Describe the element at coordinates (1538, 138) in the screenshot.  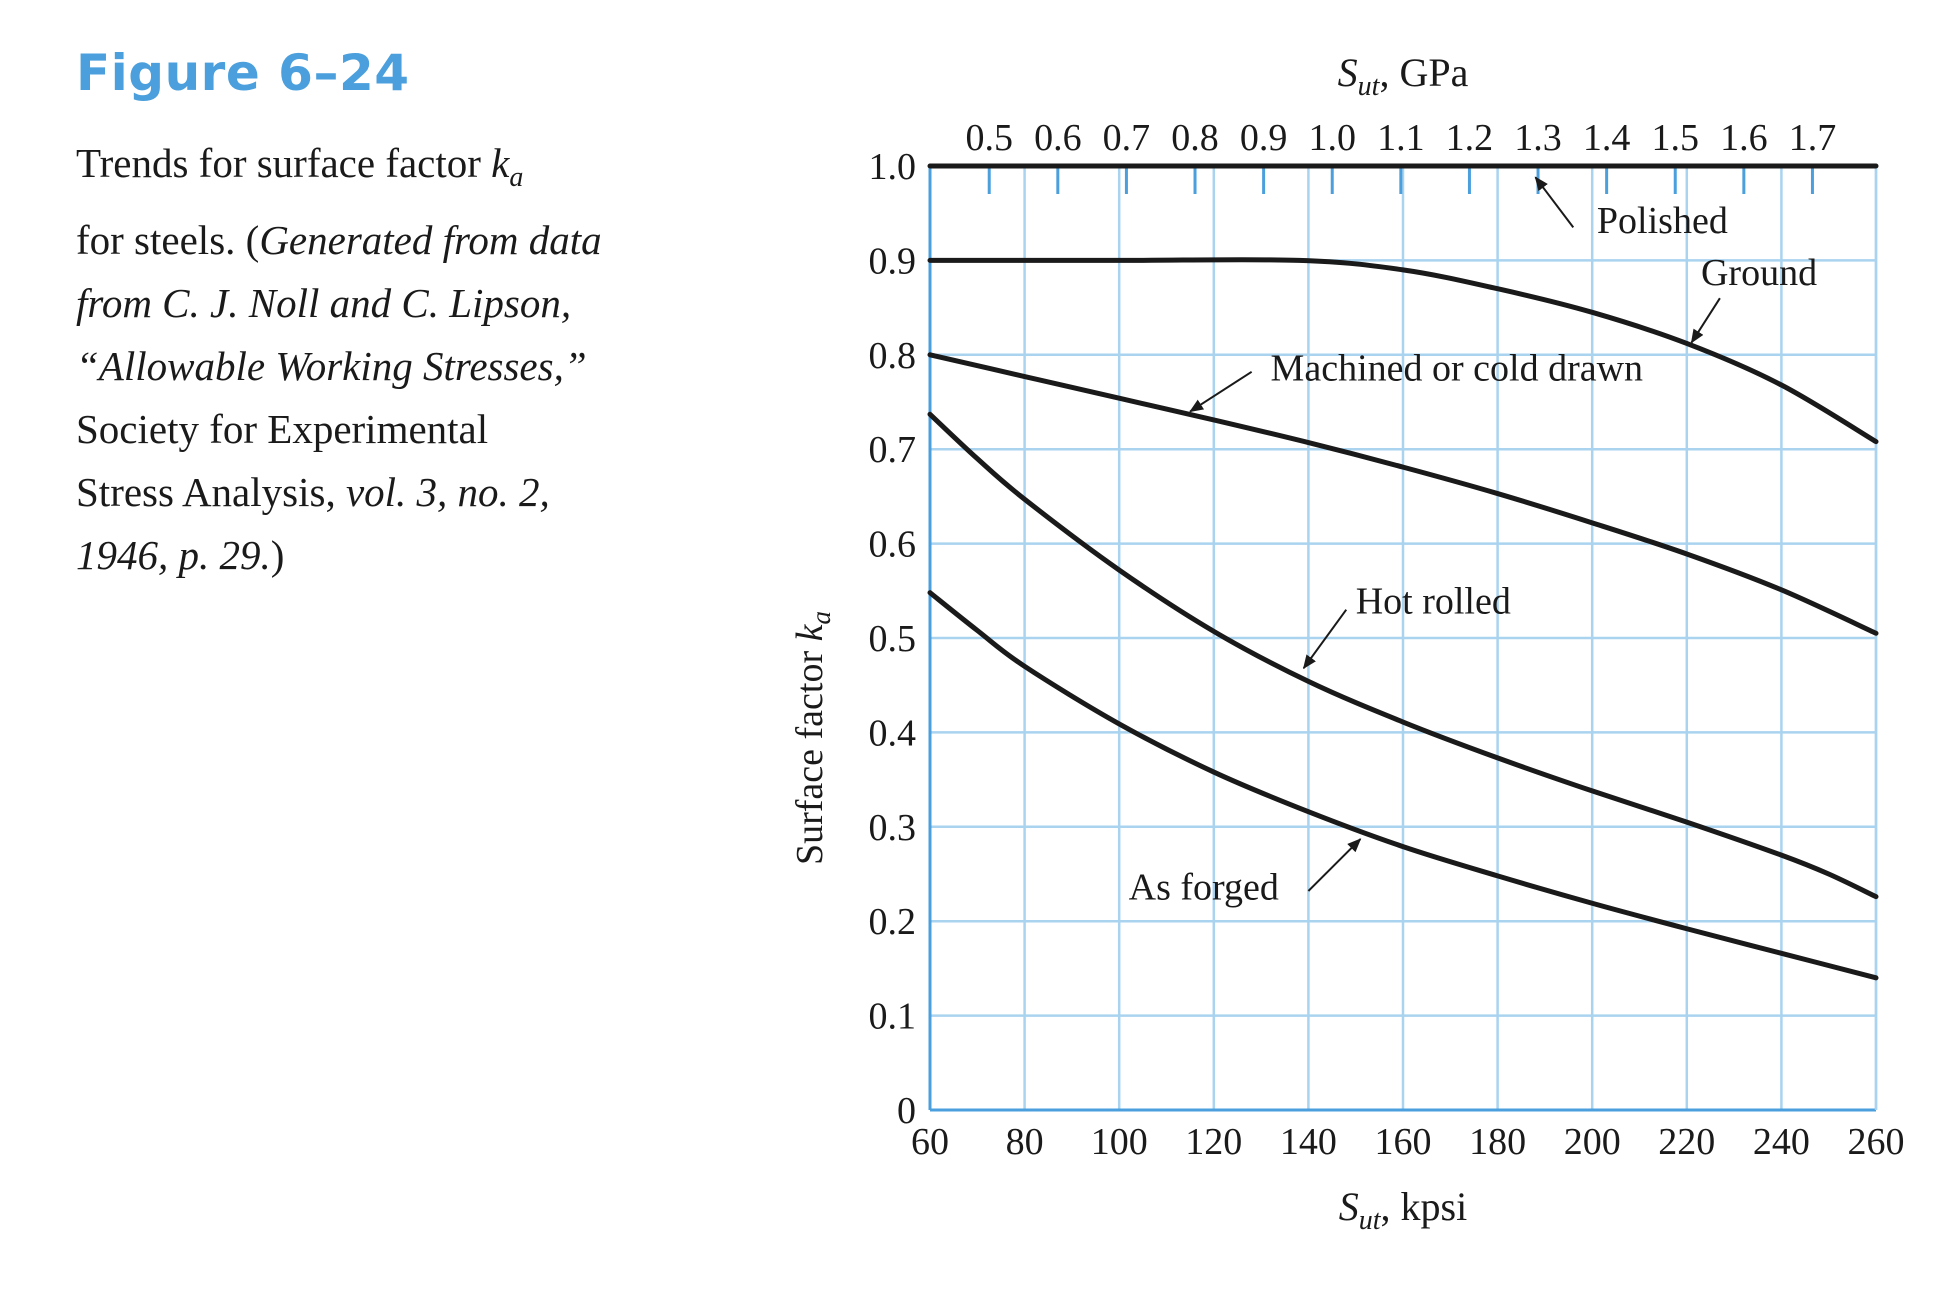
I see `top-tick-label: 1.3` at that location.